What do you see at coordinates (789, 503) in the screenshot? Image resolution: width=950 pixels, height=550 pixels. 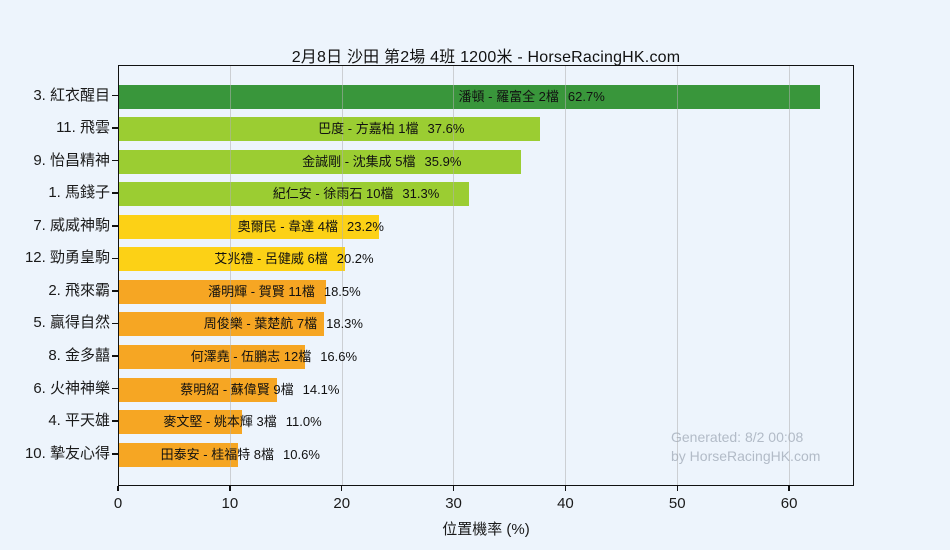 I see `x-tick-label: 60` at bounding box center [789, 503].